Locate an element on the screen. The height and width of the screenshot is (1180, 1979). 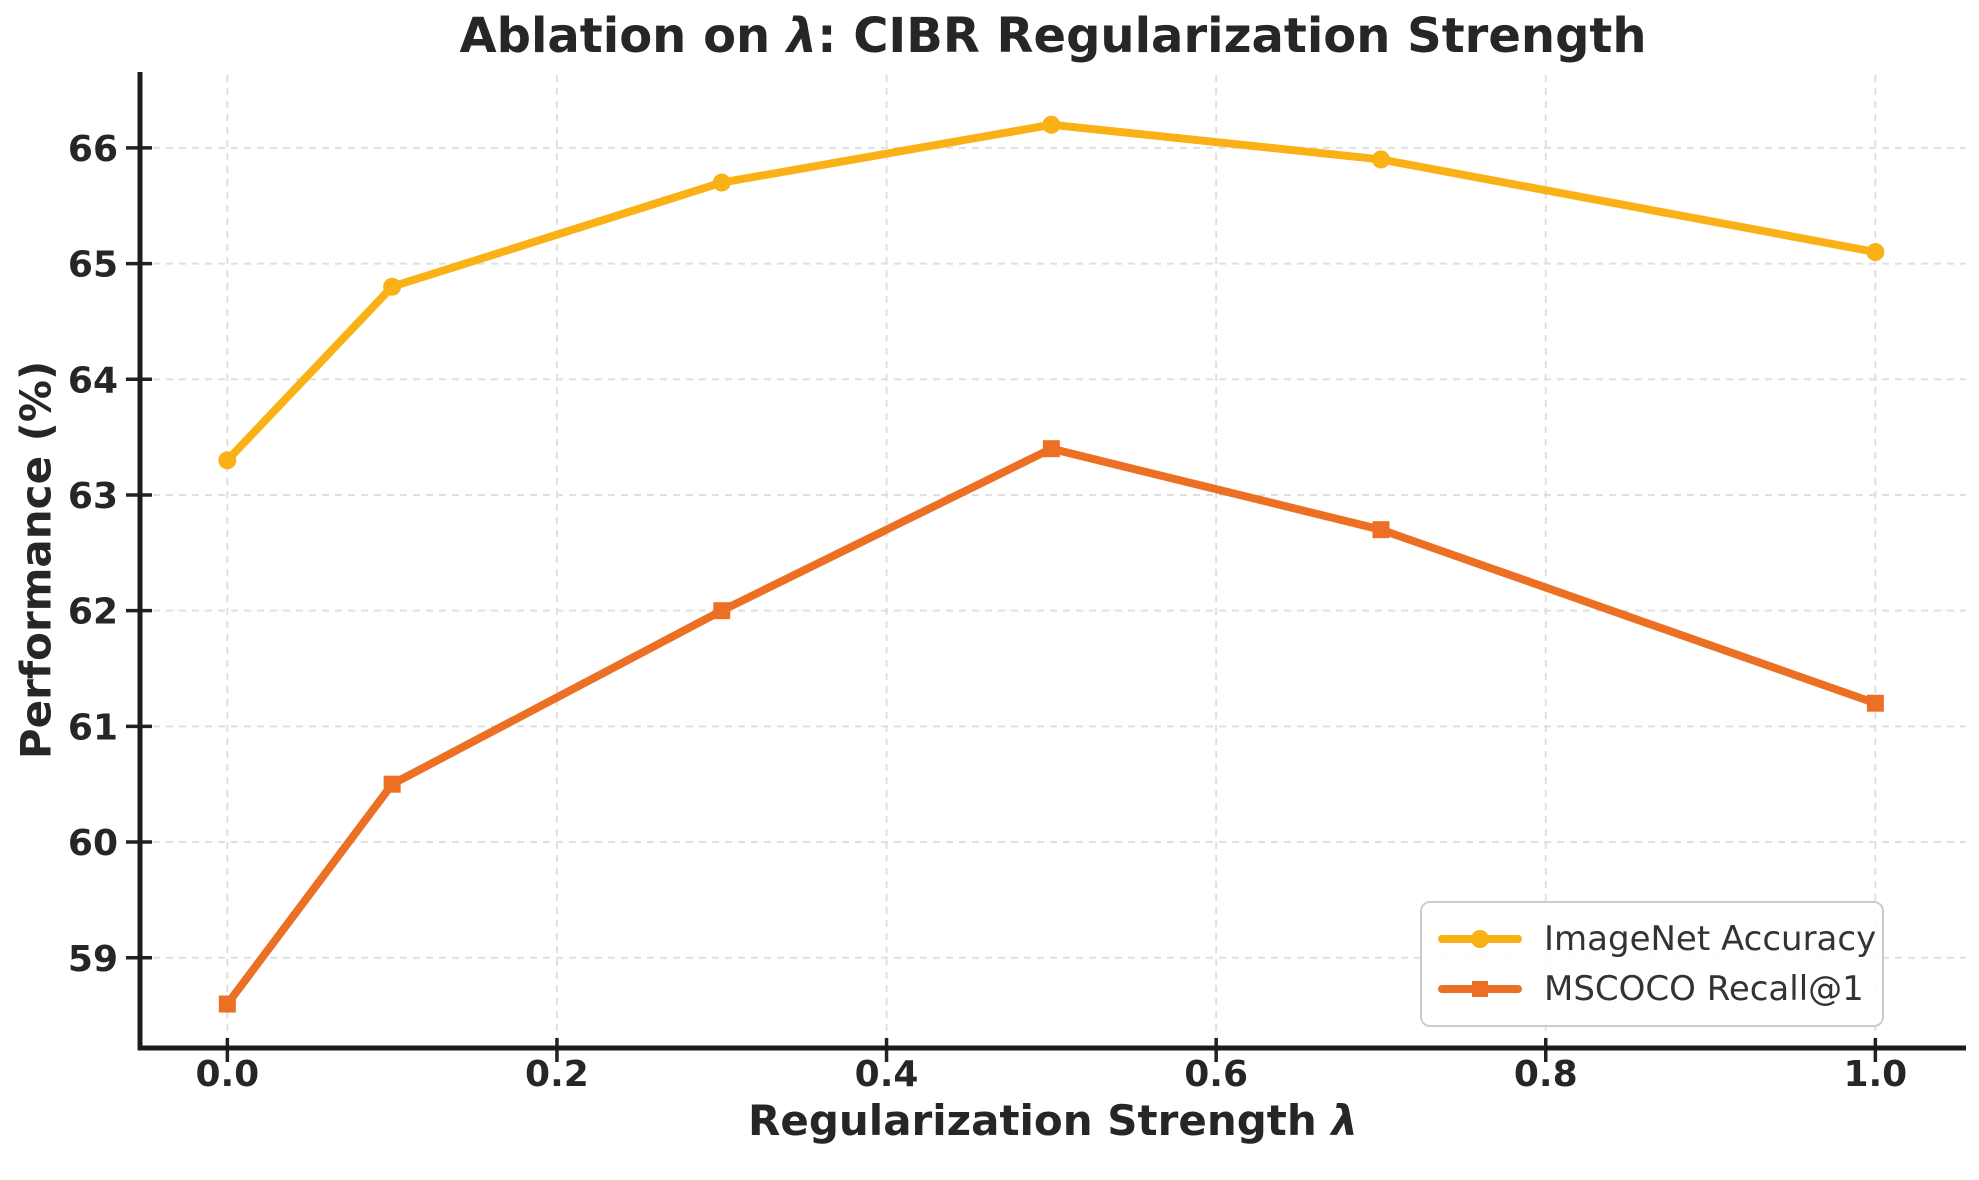
x-tick-label: 0.2 is located at coordinates (557, 1074).